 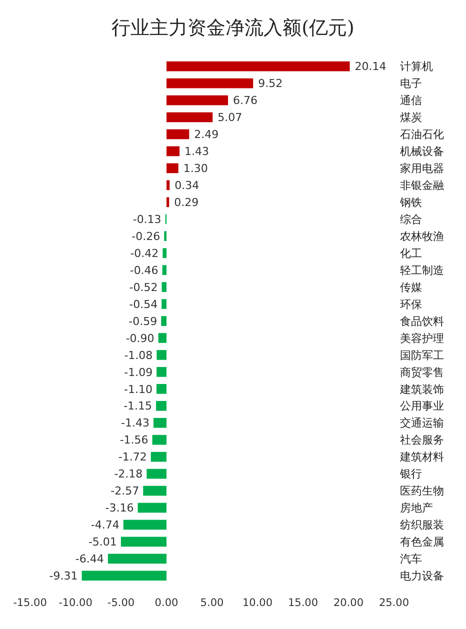 I want to click on data-label: -0.90, so click(x=140, y=338).